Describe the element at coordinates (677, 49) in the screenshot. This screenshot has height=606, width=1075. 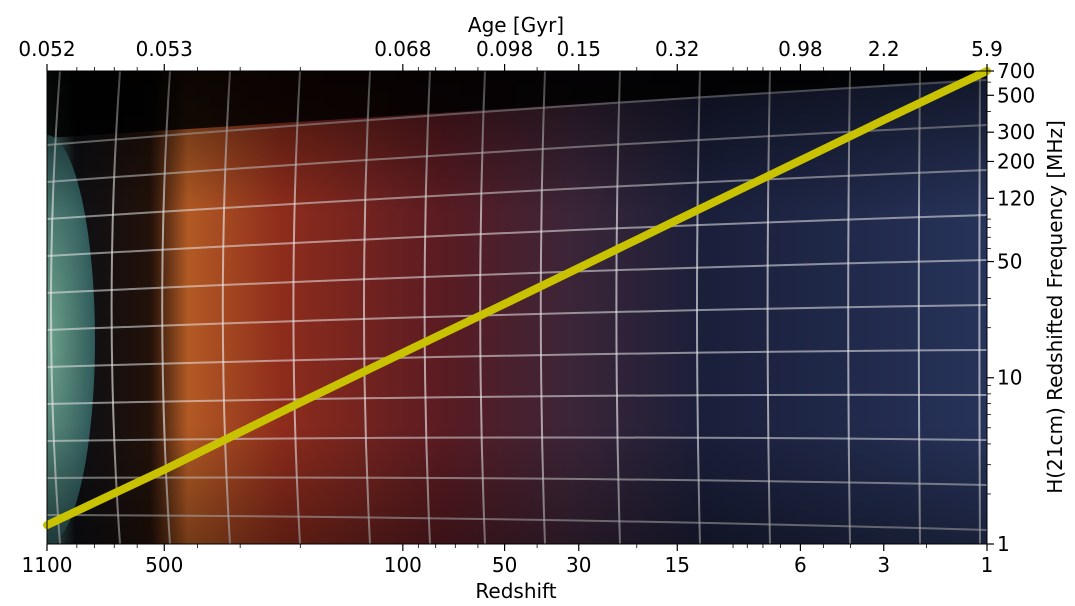
I see `top-tick-label: 0.32` at that location.